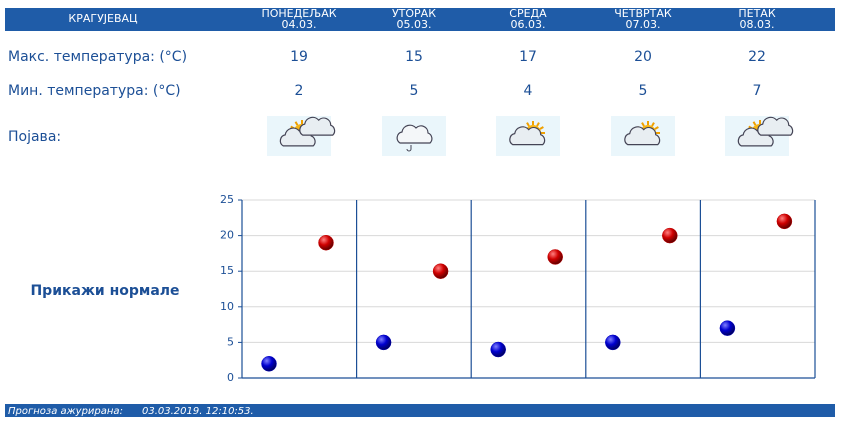  I want to click on city: КРАГУЈЕВАЦ, so click(103, 18).